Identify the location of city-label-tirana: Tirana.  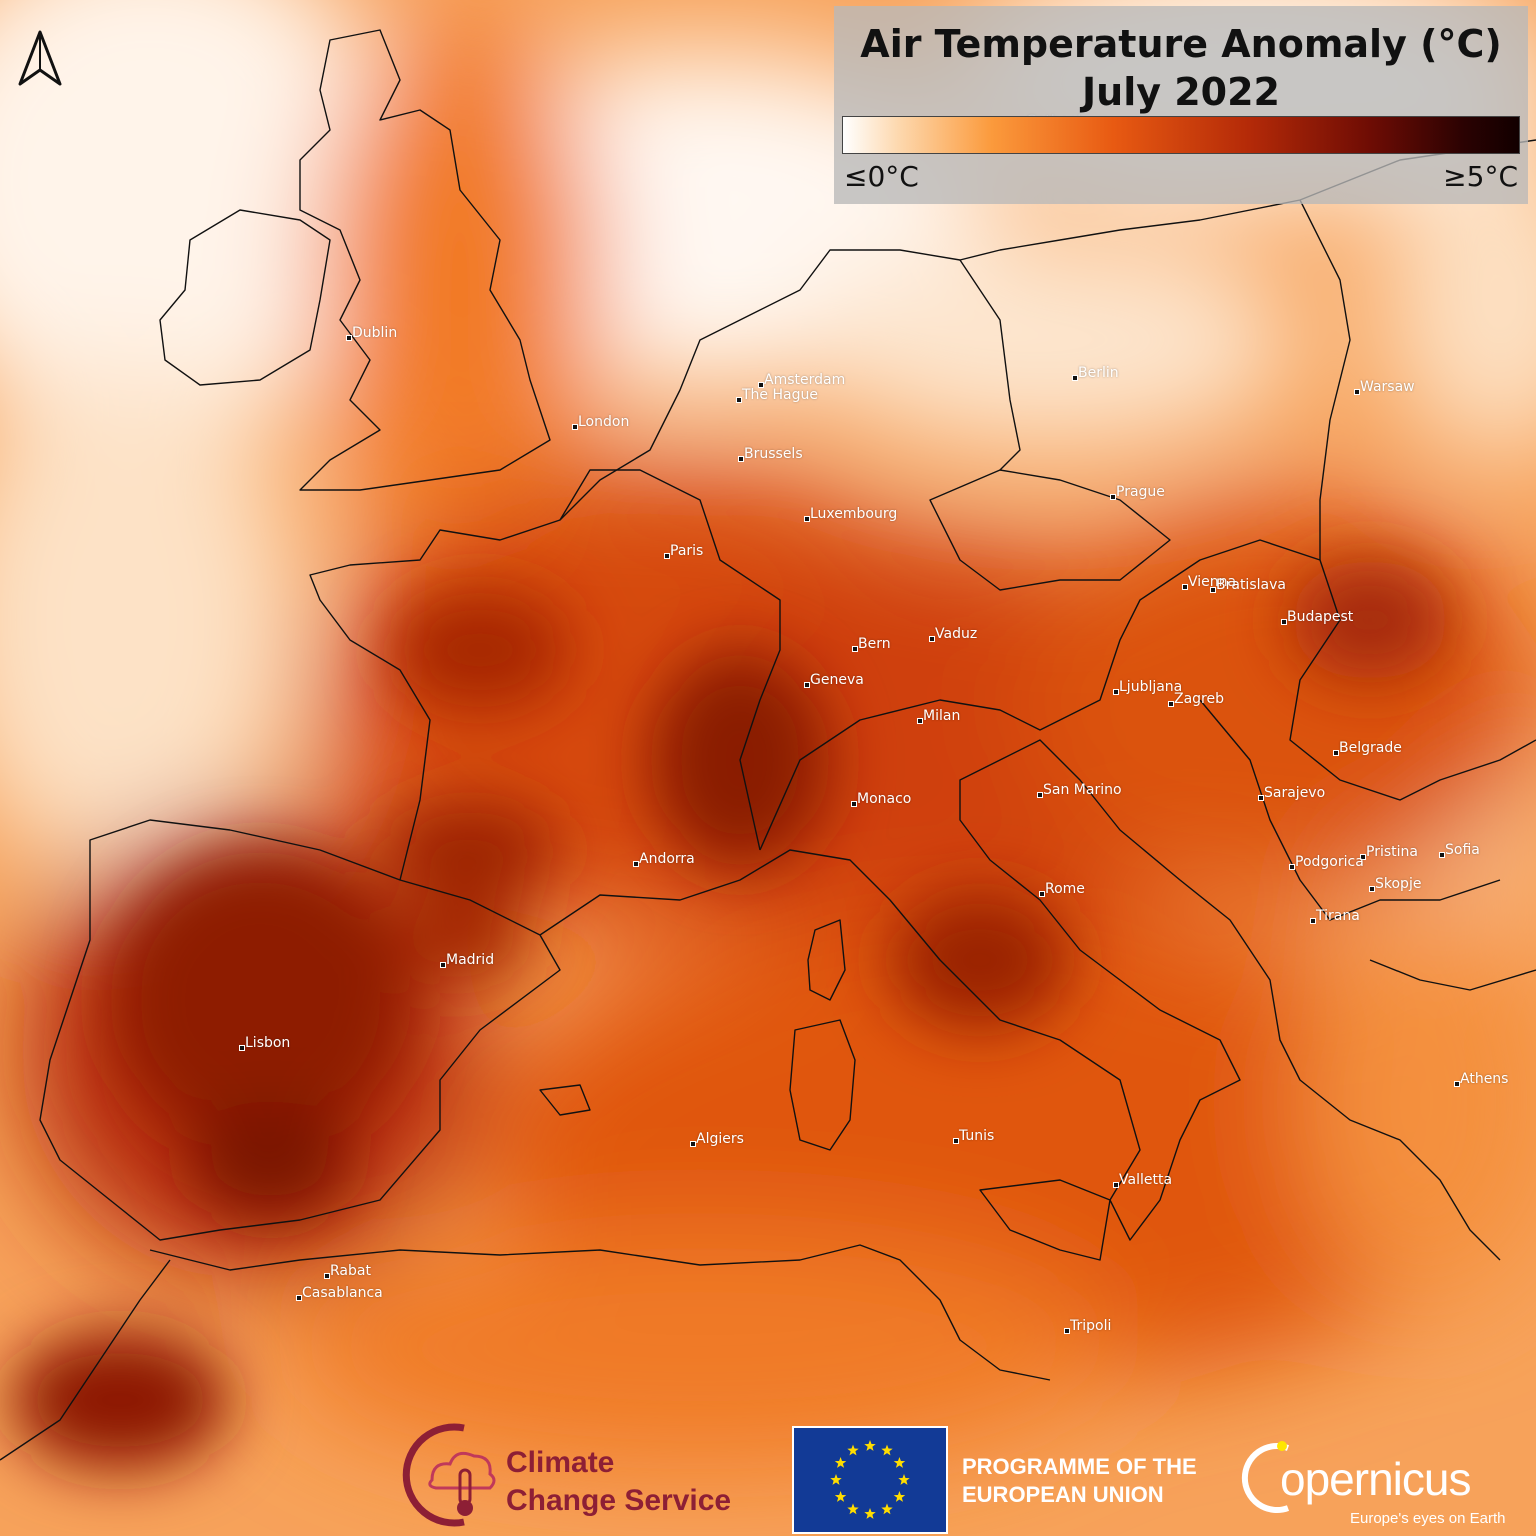
(1335, 916).